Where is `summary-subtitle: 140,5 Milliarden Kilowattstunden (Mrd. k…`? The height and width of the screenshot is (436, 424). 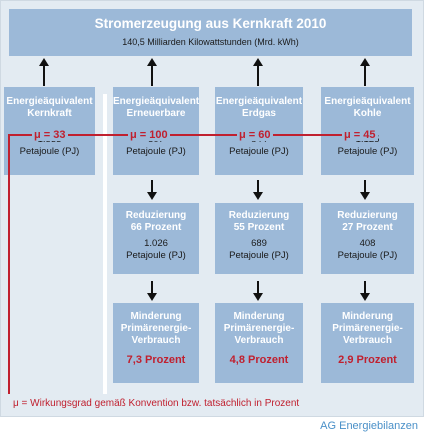
summary-subtitle: 140,5 Milliarden Kilowattstunden (Mrd. k… is located at coordinates (210, 42).